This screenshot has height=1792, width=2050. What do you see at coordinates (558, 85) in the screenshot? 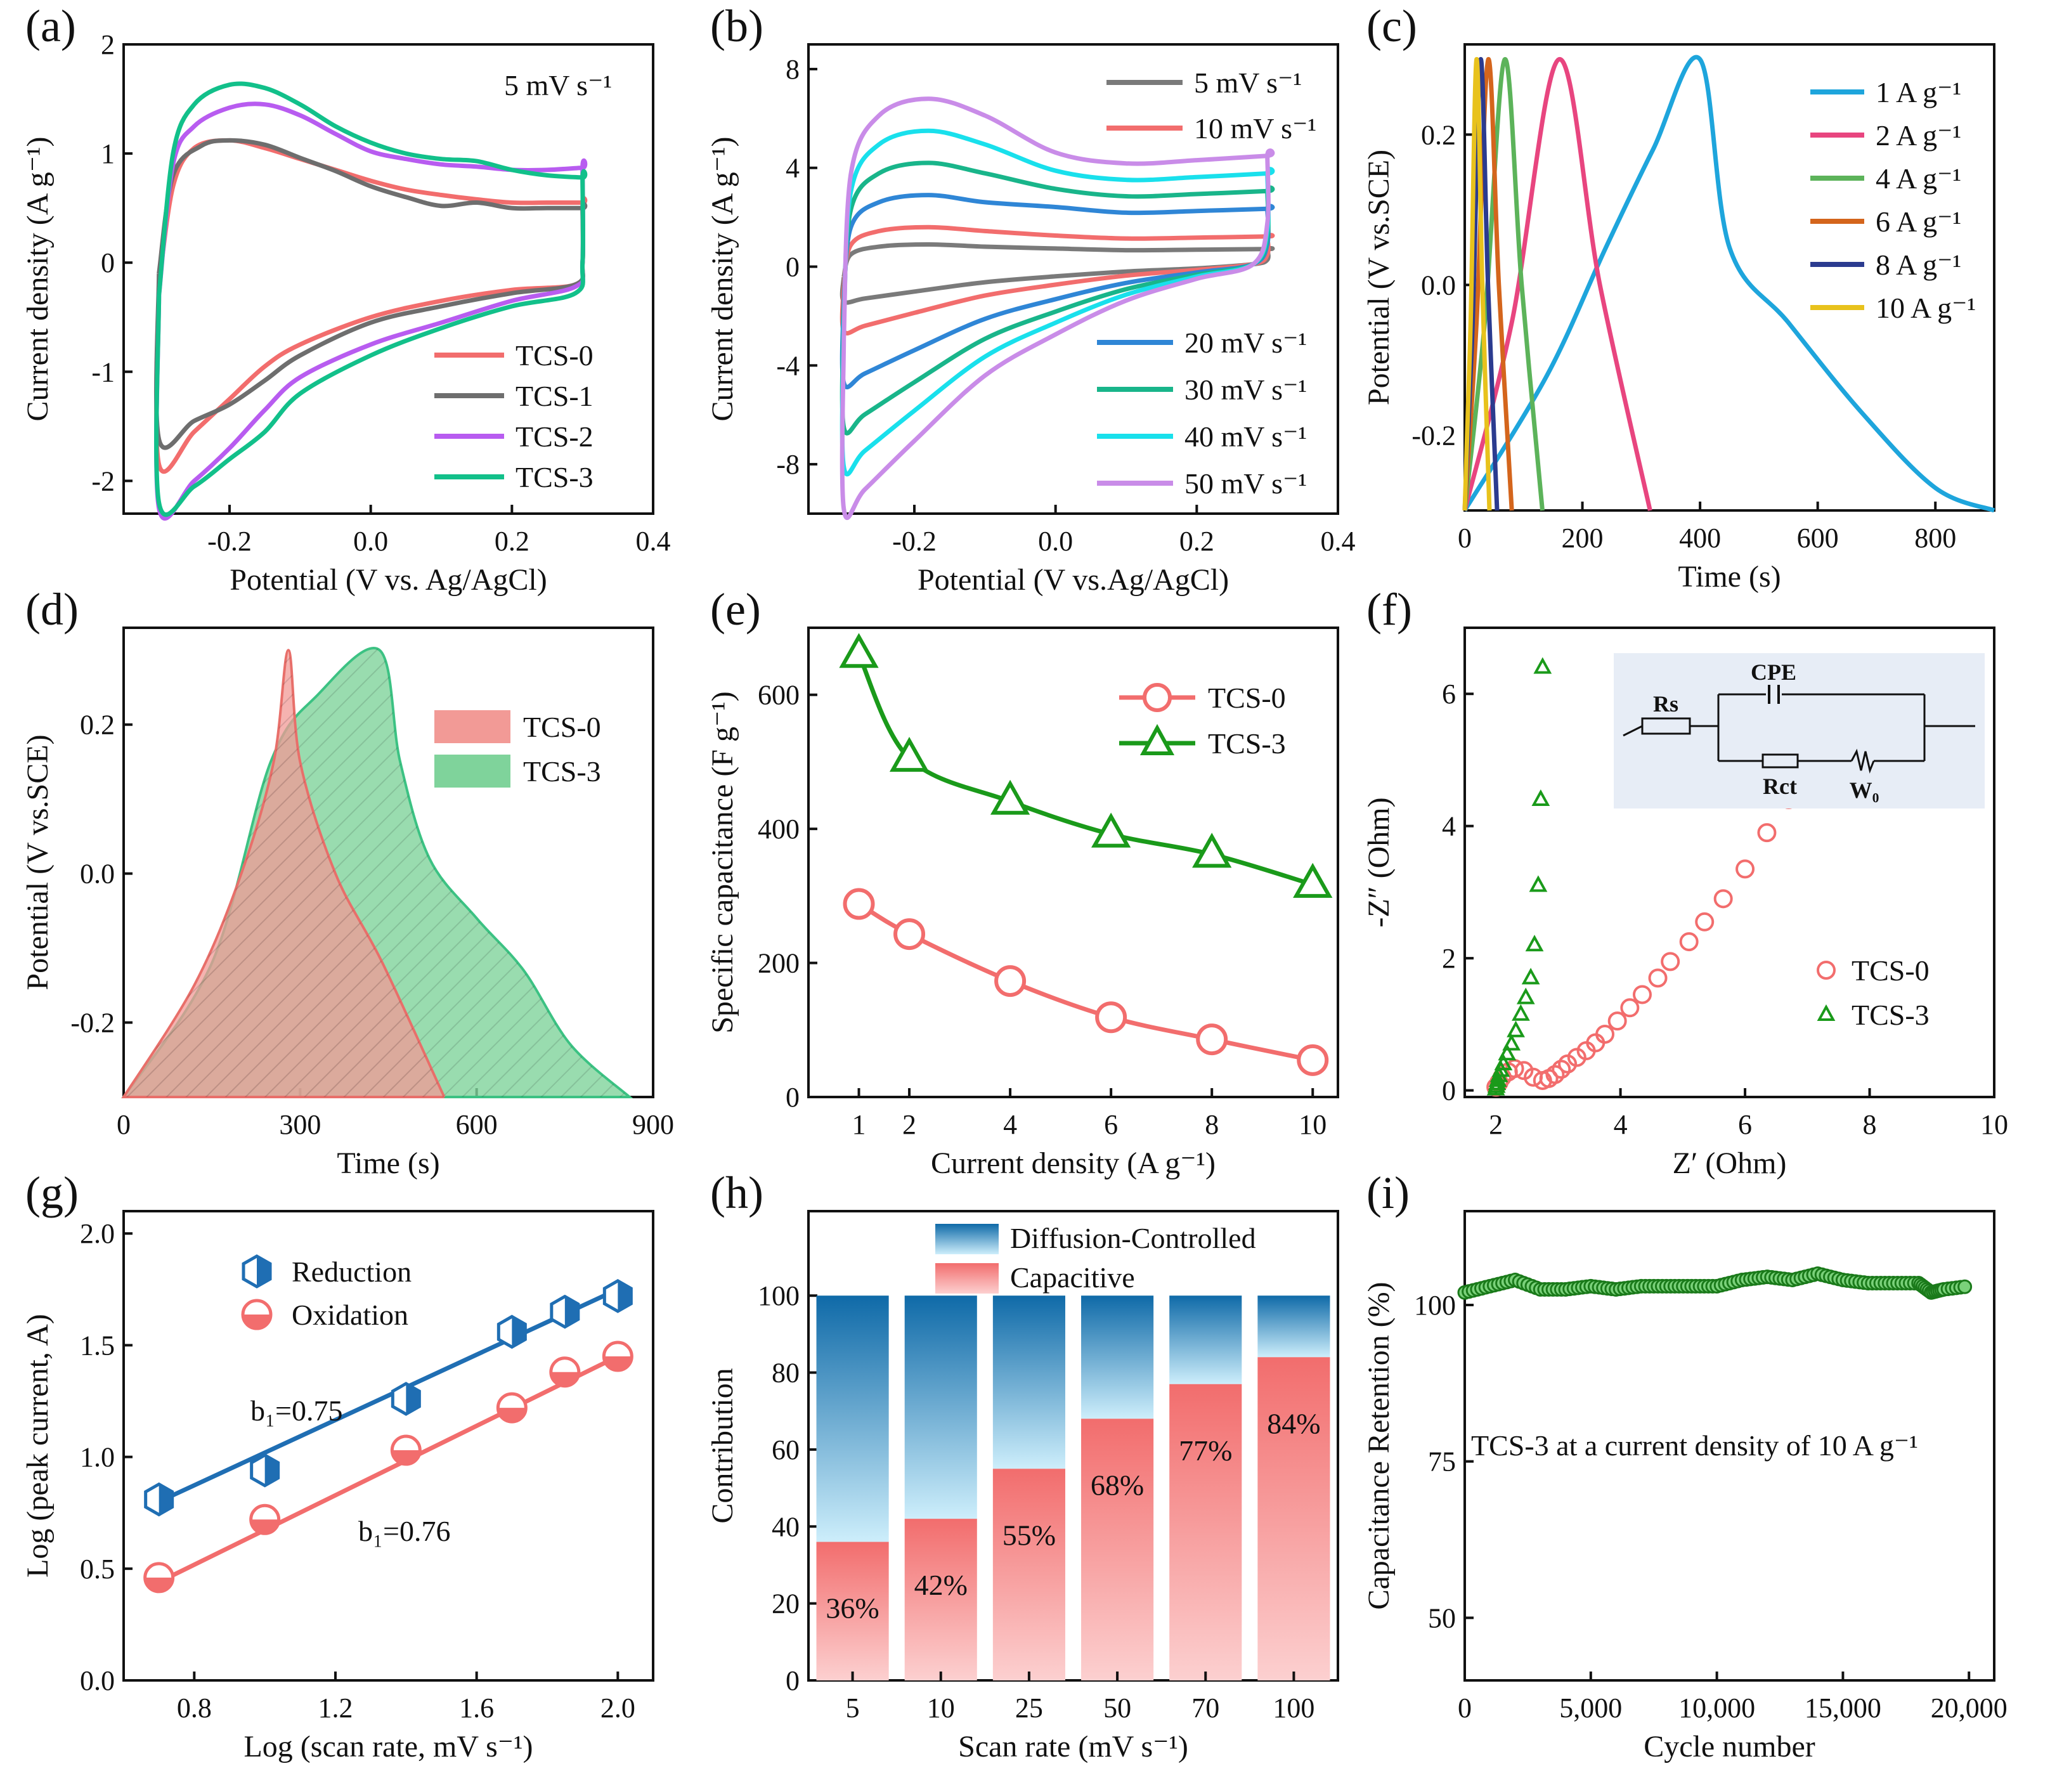
I see `scan-rate-annotation: 5 mV s⁻¹` at bounding box center [558, 85].